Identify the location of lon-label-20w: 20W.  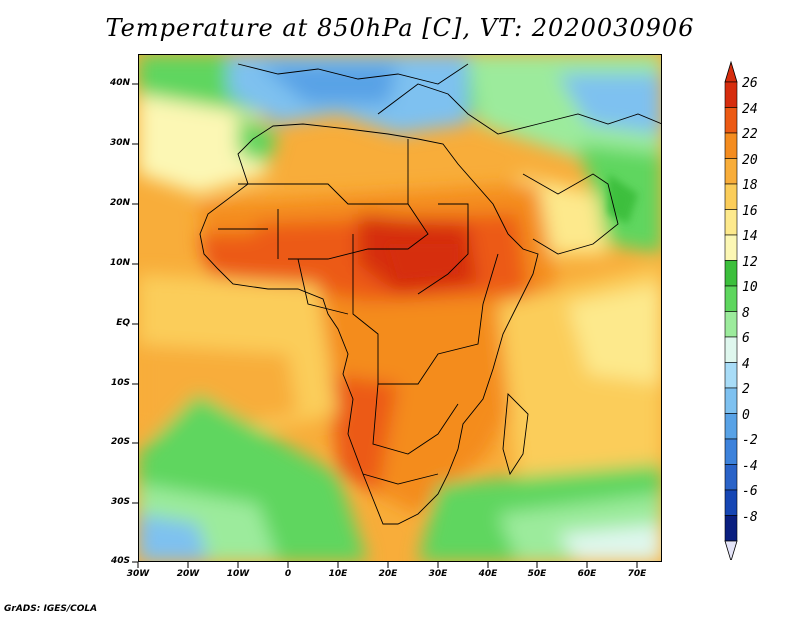
(188, 574).